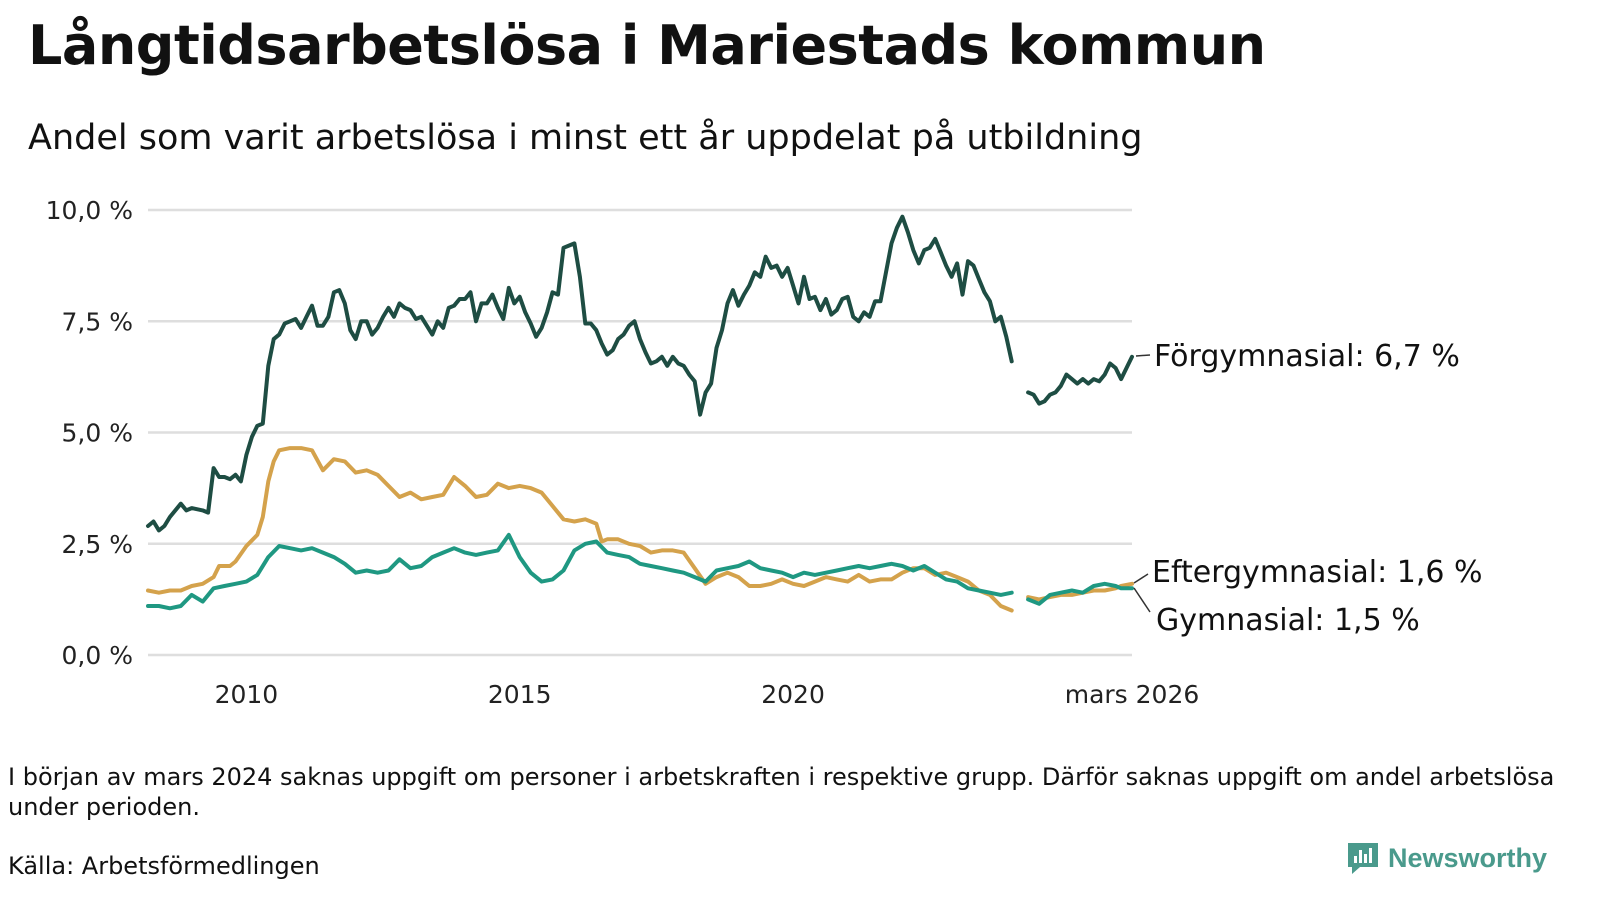 The width and height of the screenshot is (1600, 900). Describe the element at coordinates (97, 321) in the screenshot. I see `y-tick-label: 7,5 %` at that location.